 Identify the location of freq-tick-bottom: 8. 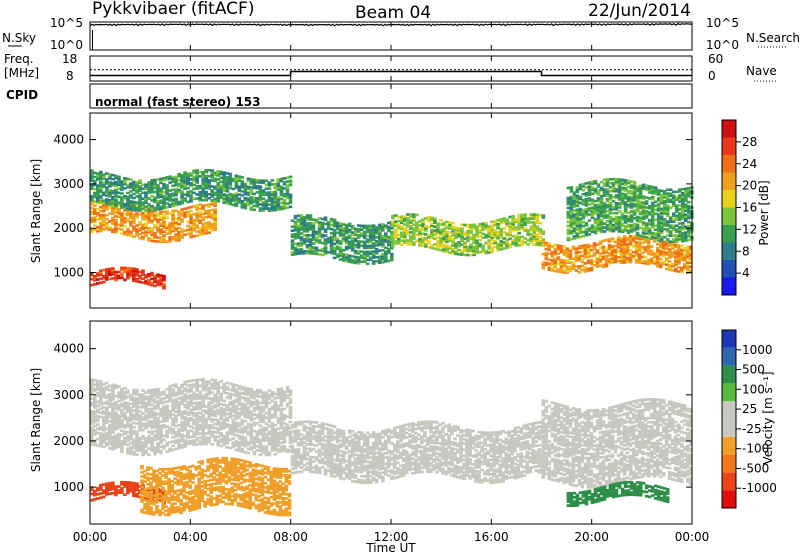
(70, 76).